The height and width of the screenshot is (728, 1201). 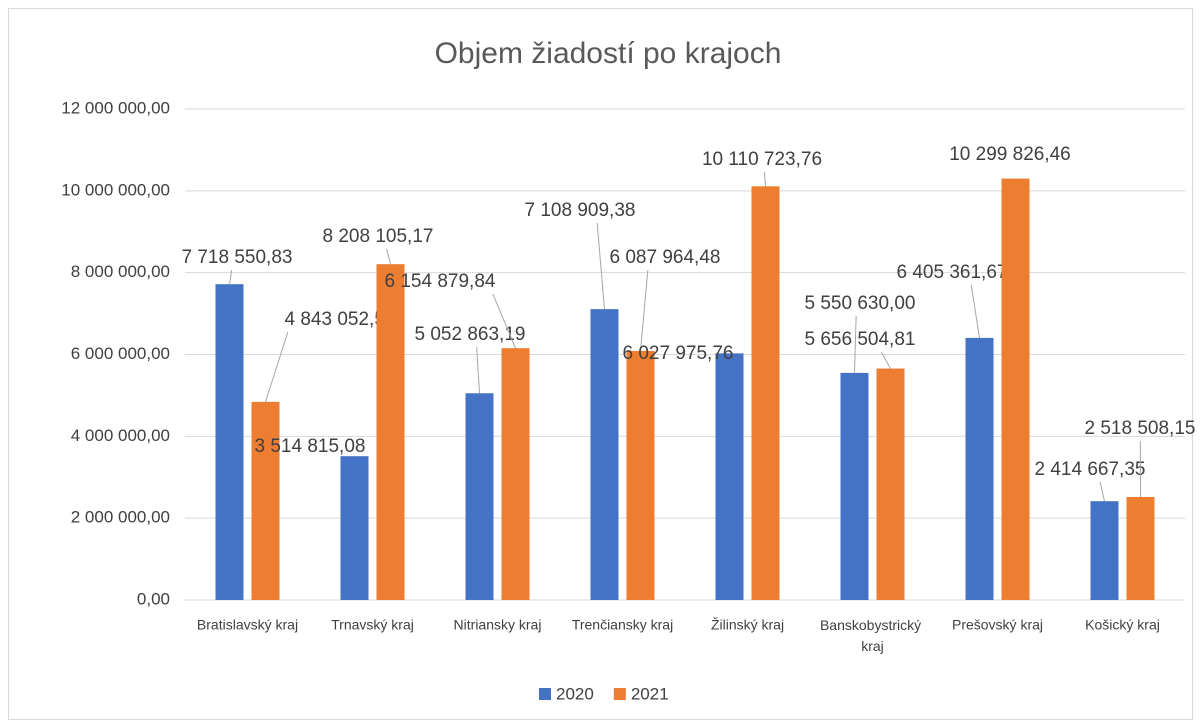 I want to click on chart-title: Objem žiadostí po krajoch, so click(x=608, y=53).